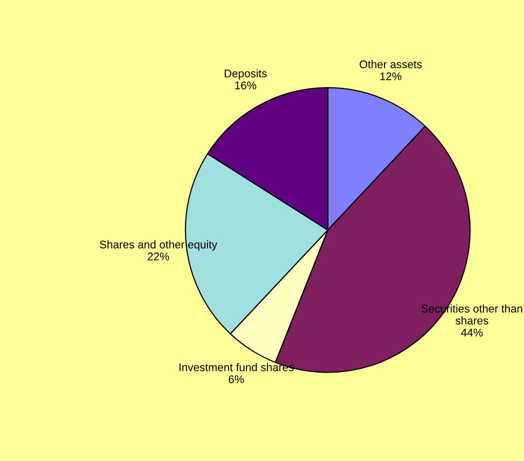  What do you see at coordinates (245, 74) in the screenshot?
I see `slice-label: Deposits` at bounding box center [245, 74].